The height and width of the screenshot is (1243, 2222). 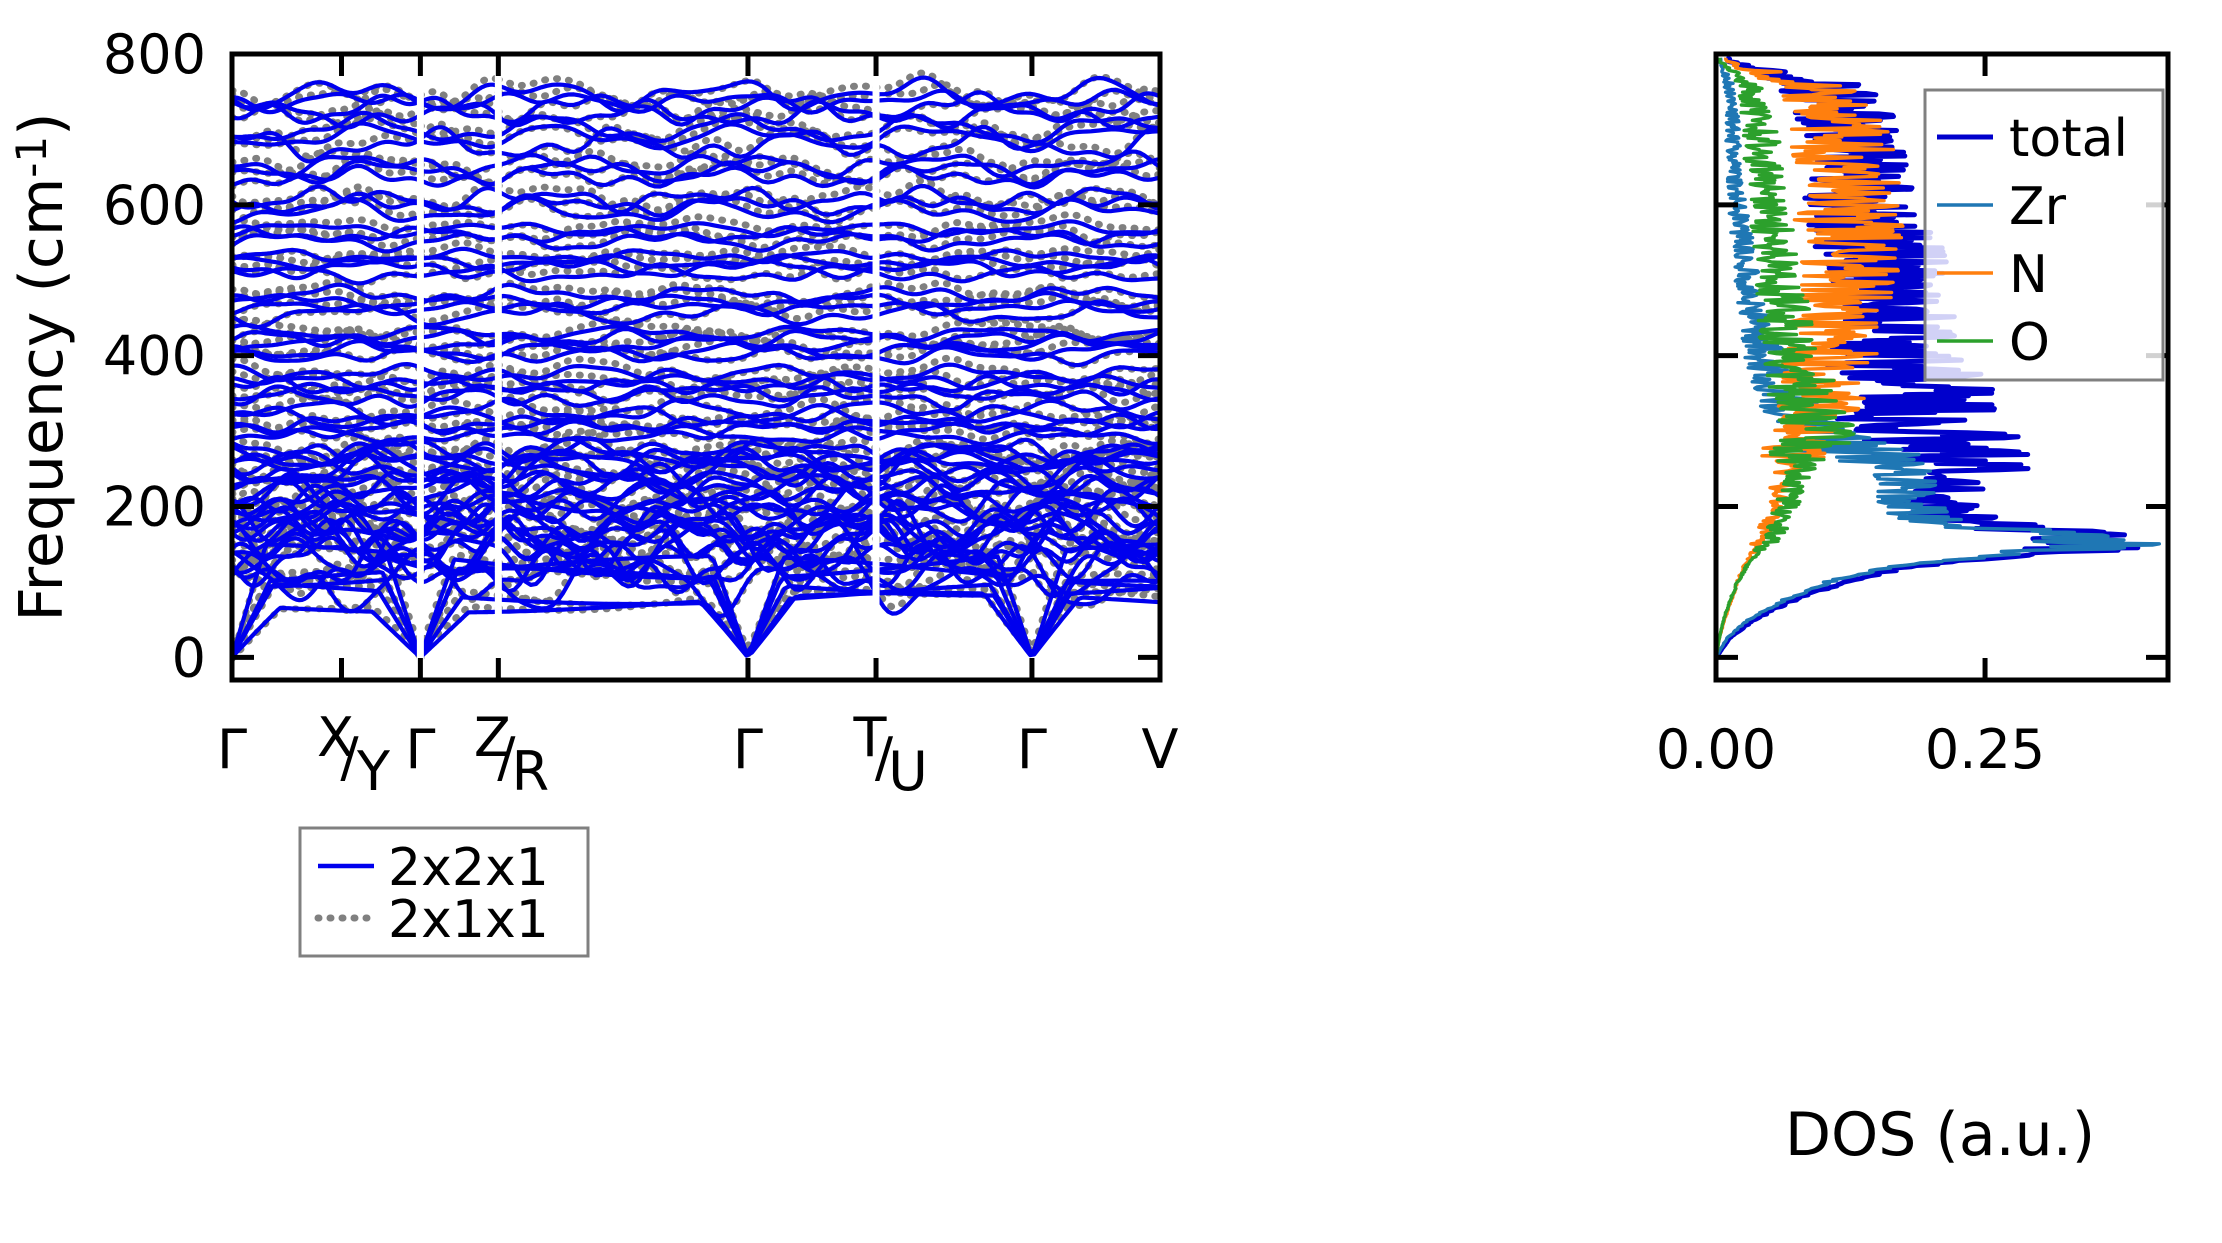 I want to click on band-legend-box, so click(x=444, y=892).